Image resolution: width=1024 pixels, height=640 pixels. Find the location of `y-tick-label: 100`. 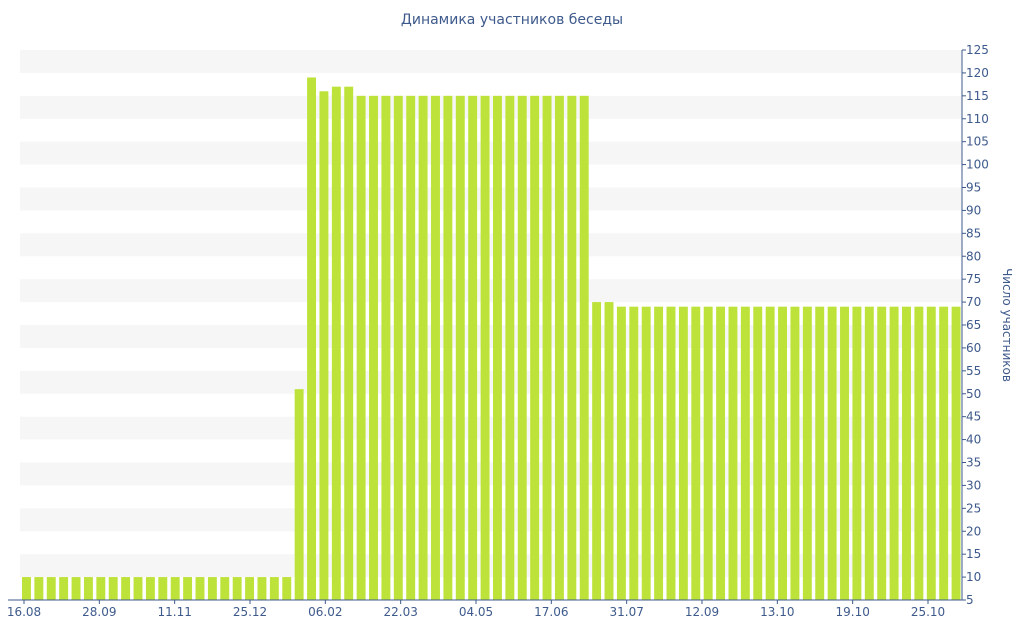

y-tick-label: 100 is located at coordinates (977, 165).